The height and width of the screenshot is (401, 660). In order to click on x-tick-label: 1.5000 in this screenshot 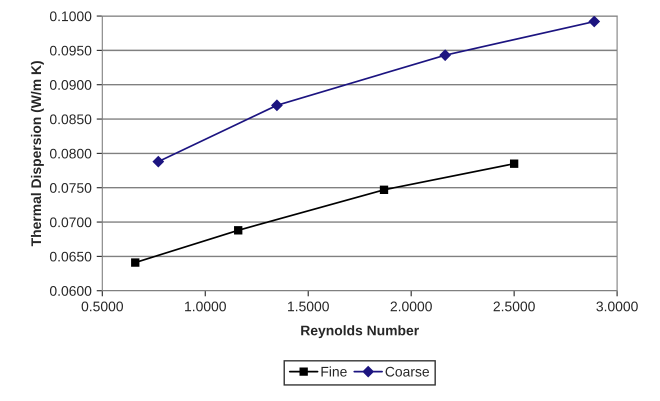, I will do `click(308, 307)`.